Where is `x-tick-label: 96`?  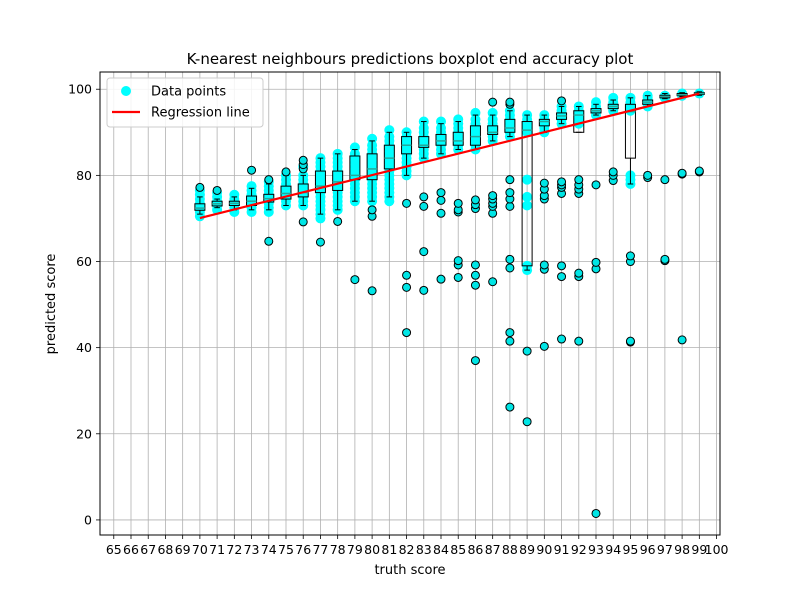 x-tick-label: 96 is located at coordinates (648, 549).